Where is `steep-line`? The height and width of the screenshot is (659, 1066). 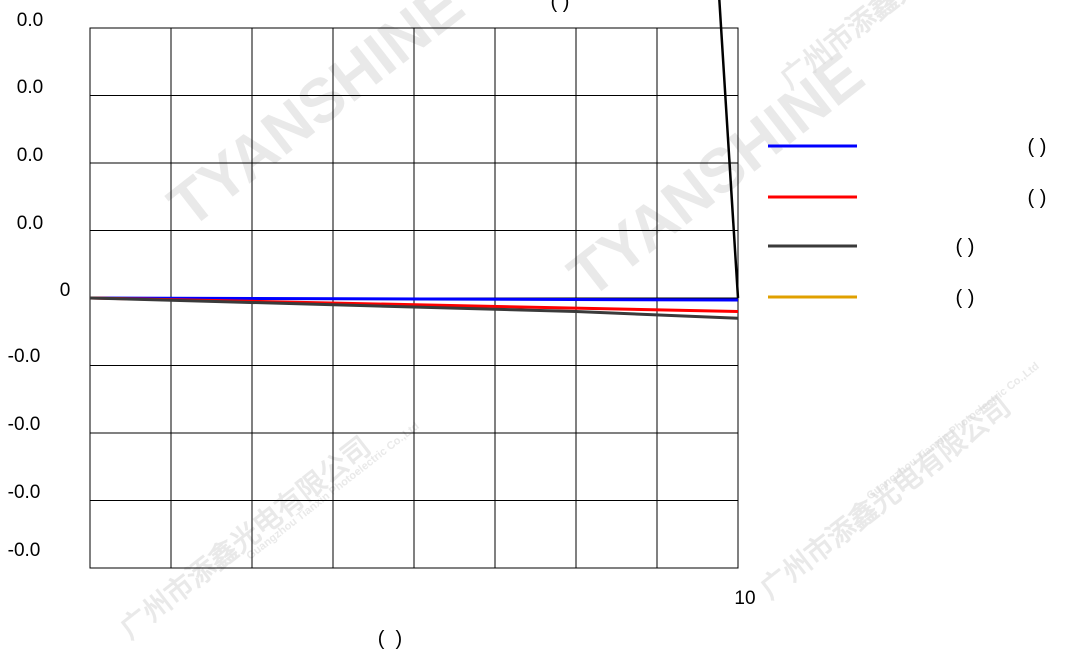 steep-line is located at coordinates (729, 149).